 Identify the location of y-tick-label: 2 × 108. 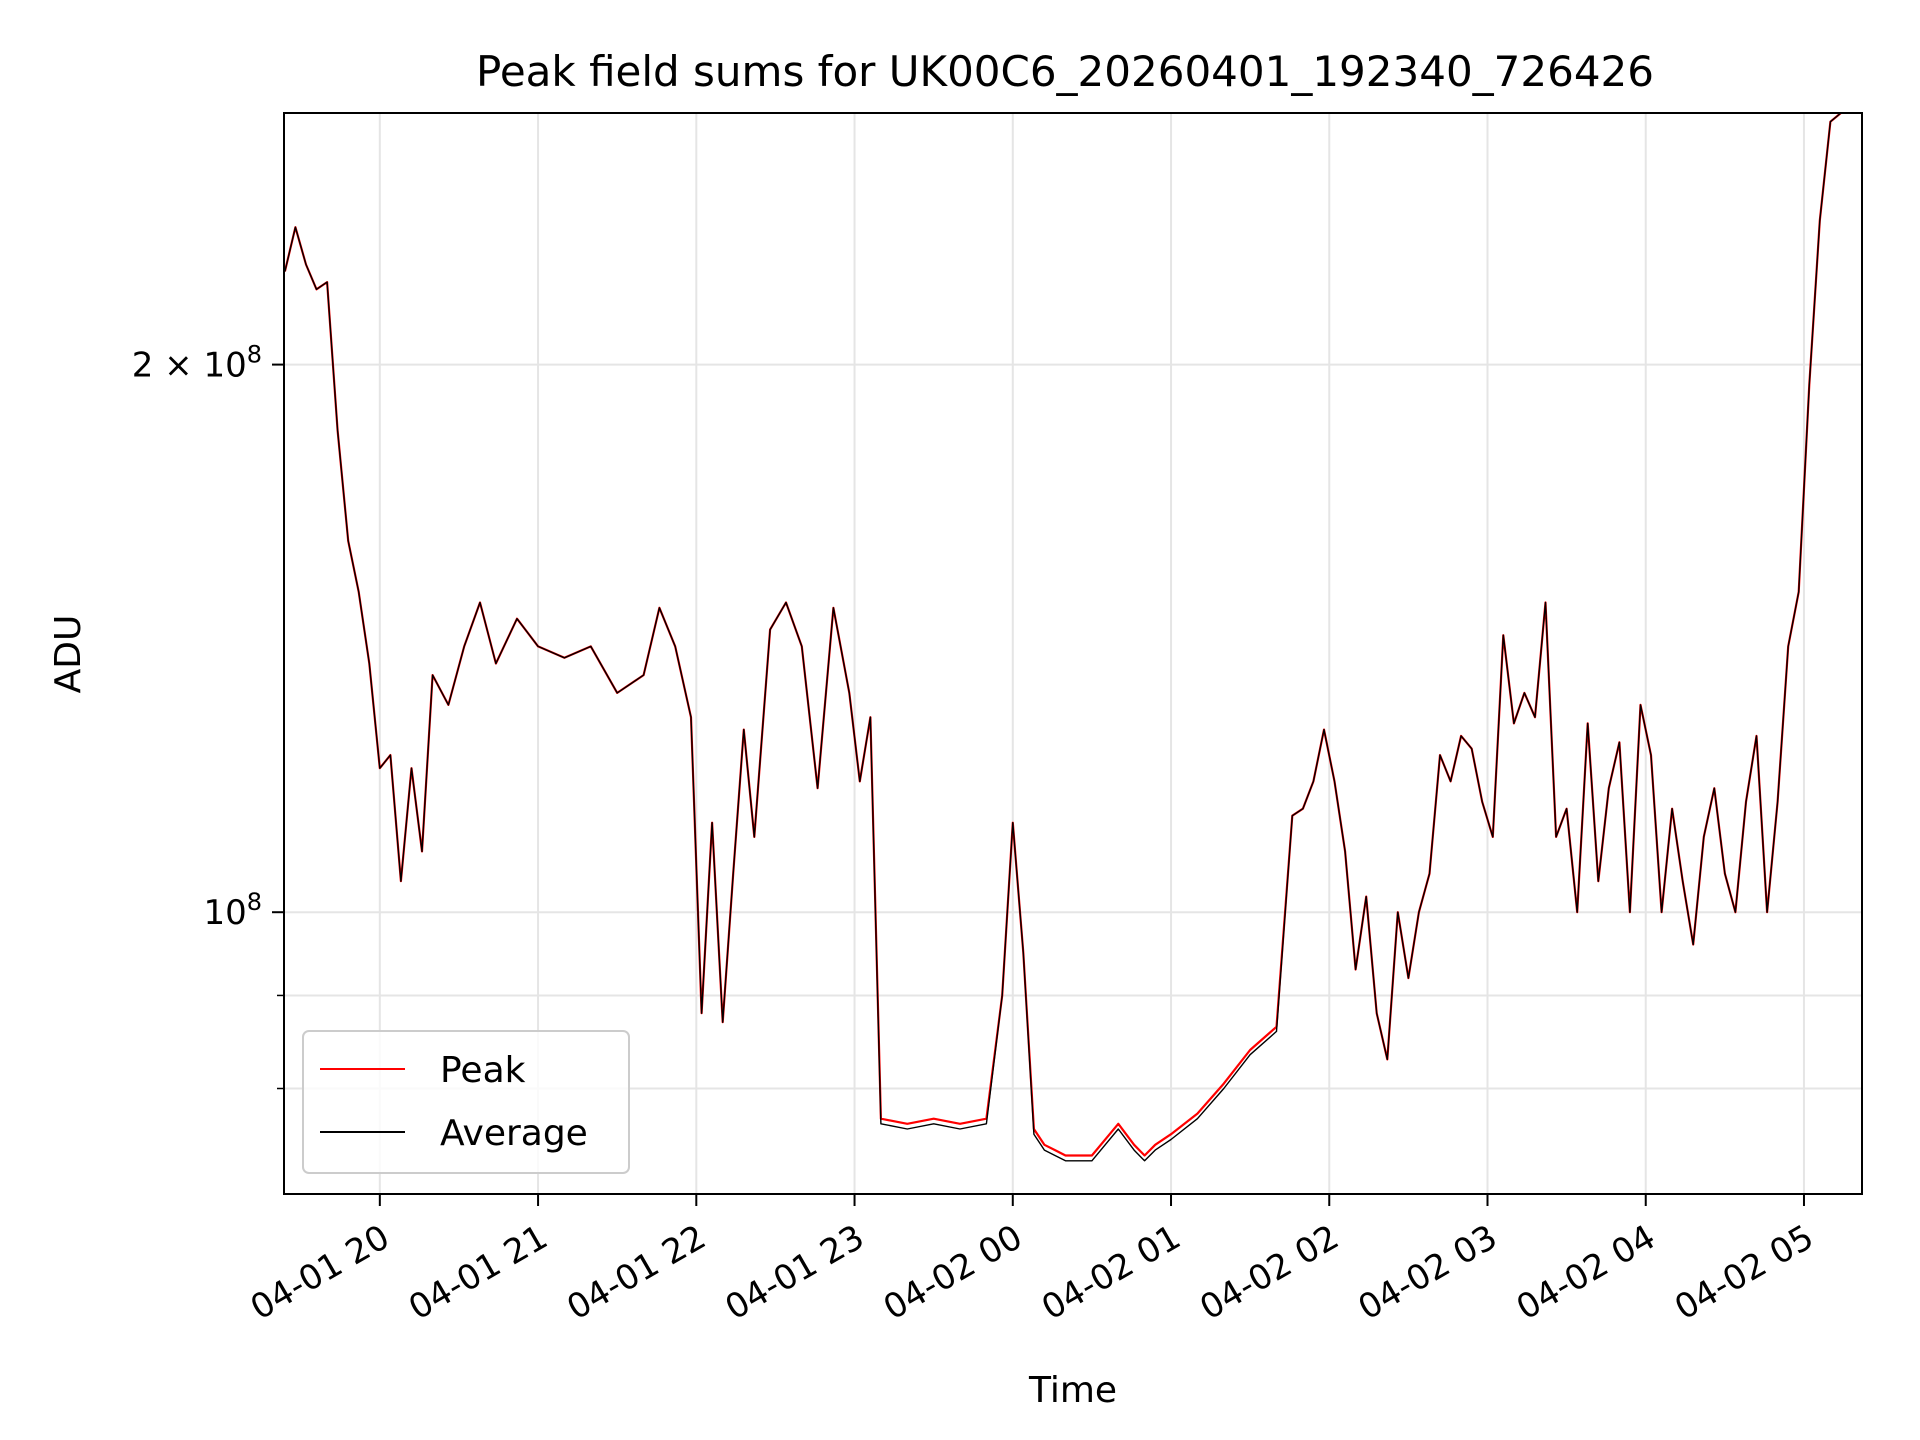
(197, 363).